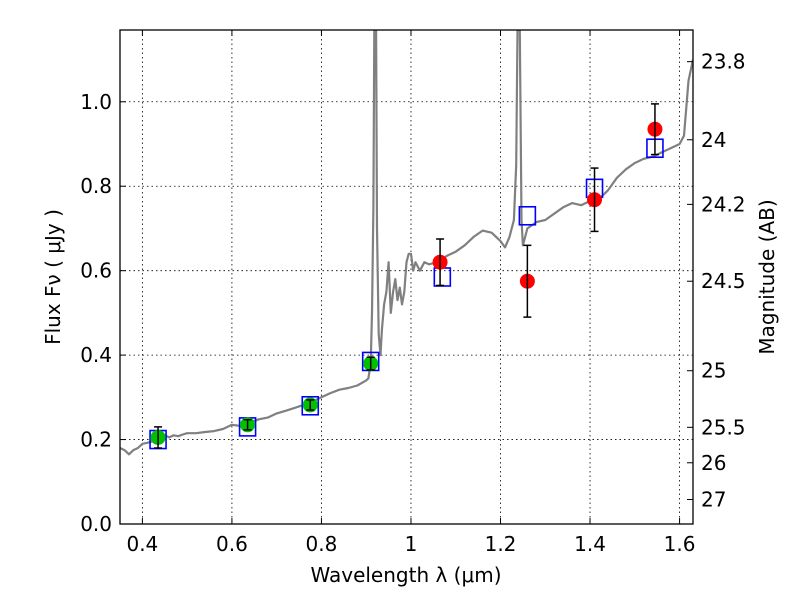 This screenshot has width=800, height=604. Describe the element at coordinates (96, 440) in the screenshot. I see `y-tick-label: 0.2` at that location.